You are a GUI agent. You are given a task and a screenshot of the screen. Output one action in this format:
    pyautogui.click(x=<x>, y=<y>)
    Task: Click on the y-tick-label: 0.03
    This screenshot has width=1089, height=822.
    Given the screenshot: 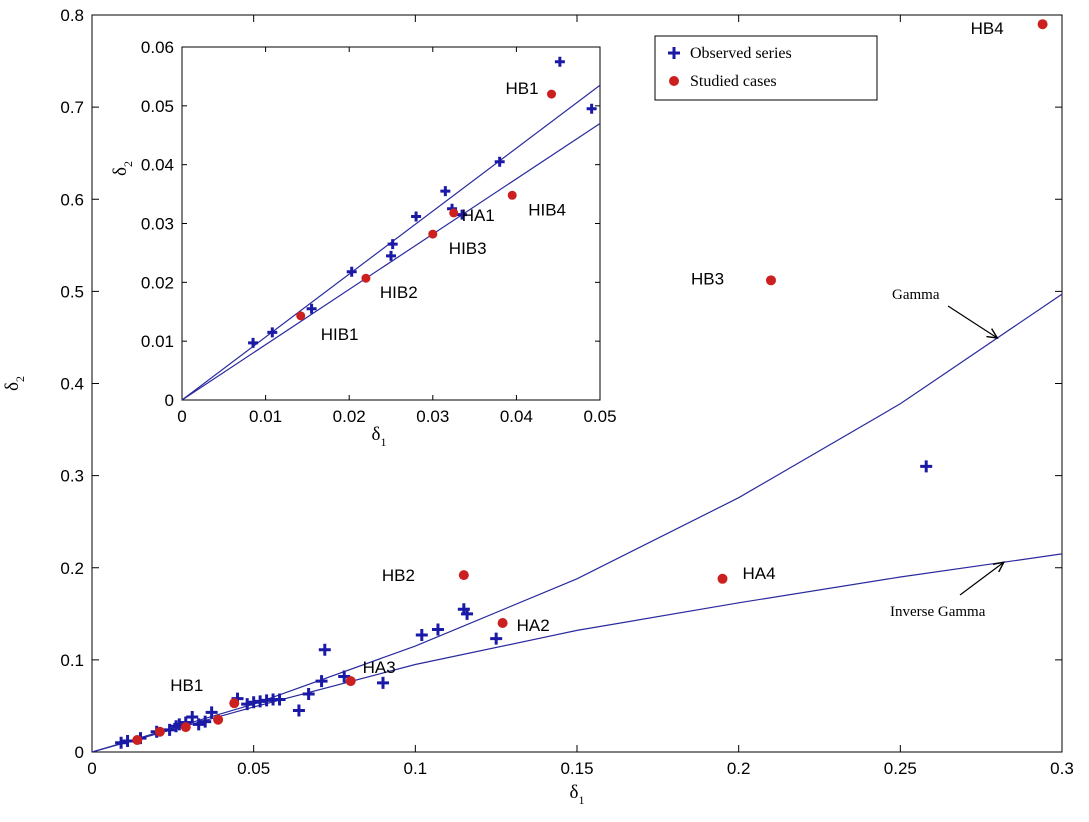 What is the action you would take?
    pyautogui.click(x=157, y=224)
    